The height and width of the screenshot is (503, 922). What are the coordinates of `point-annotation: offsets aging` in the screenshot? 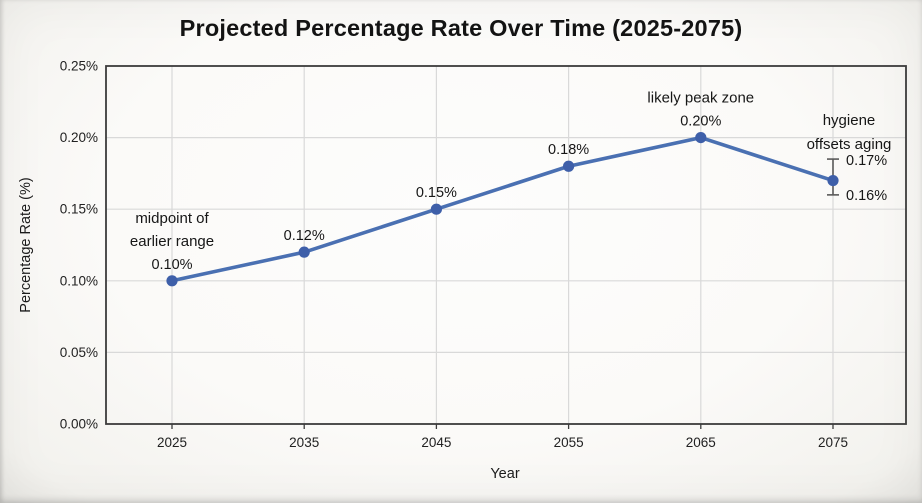 It's located at (849, 144).